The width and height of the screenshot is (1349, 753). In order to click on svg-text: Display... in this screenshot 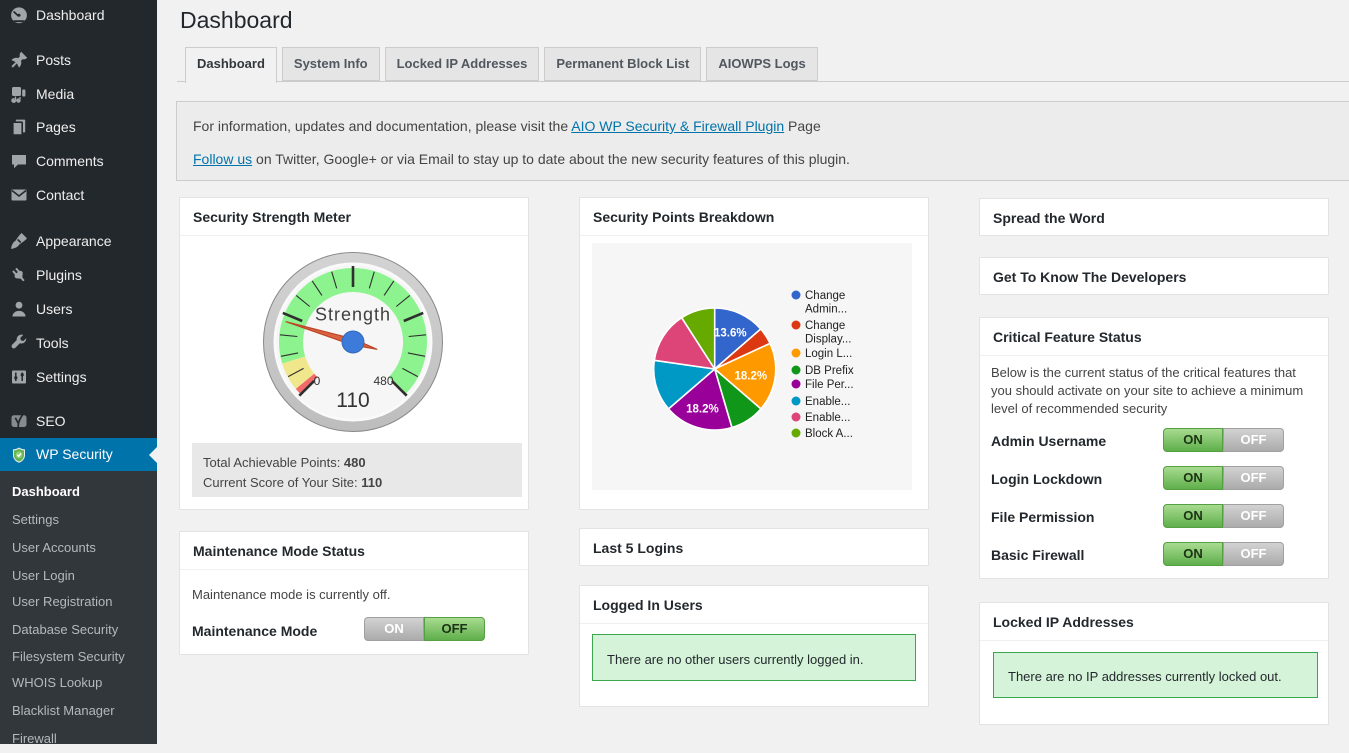, I will do `click(828, 340)`.